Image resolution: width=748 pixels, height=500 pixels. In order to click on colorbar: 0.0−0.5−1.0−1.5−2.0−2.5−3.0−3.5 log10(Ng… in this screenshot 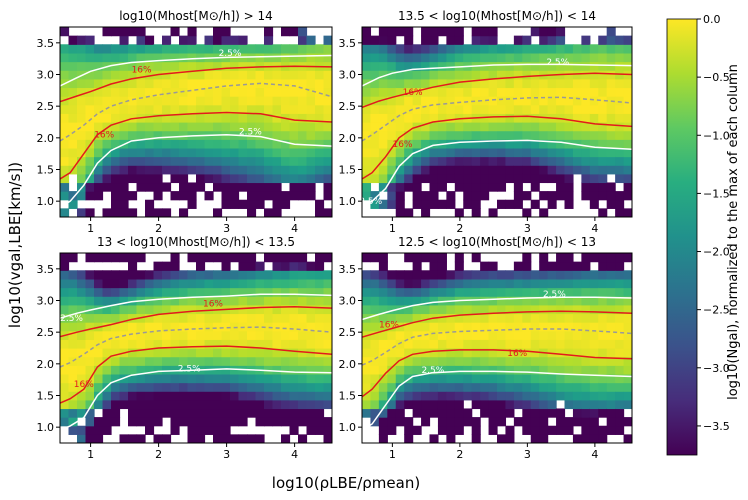, I will do `click(703, 234)`.